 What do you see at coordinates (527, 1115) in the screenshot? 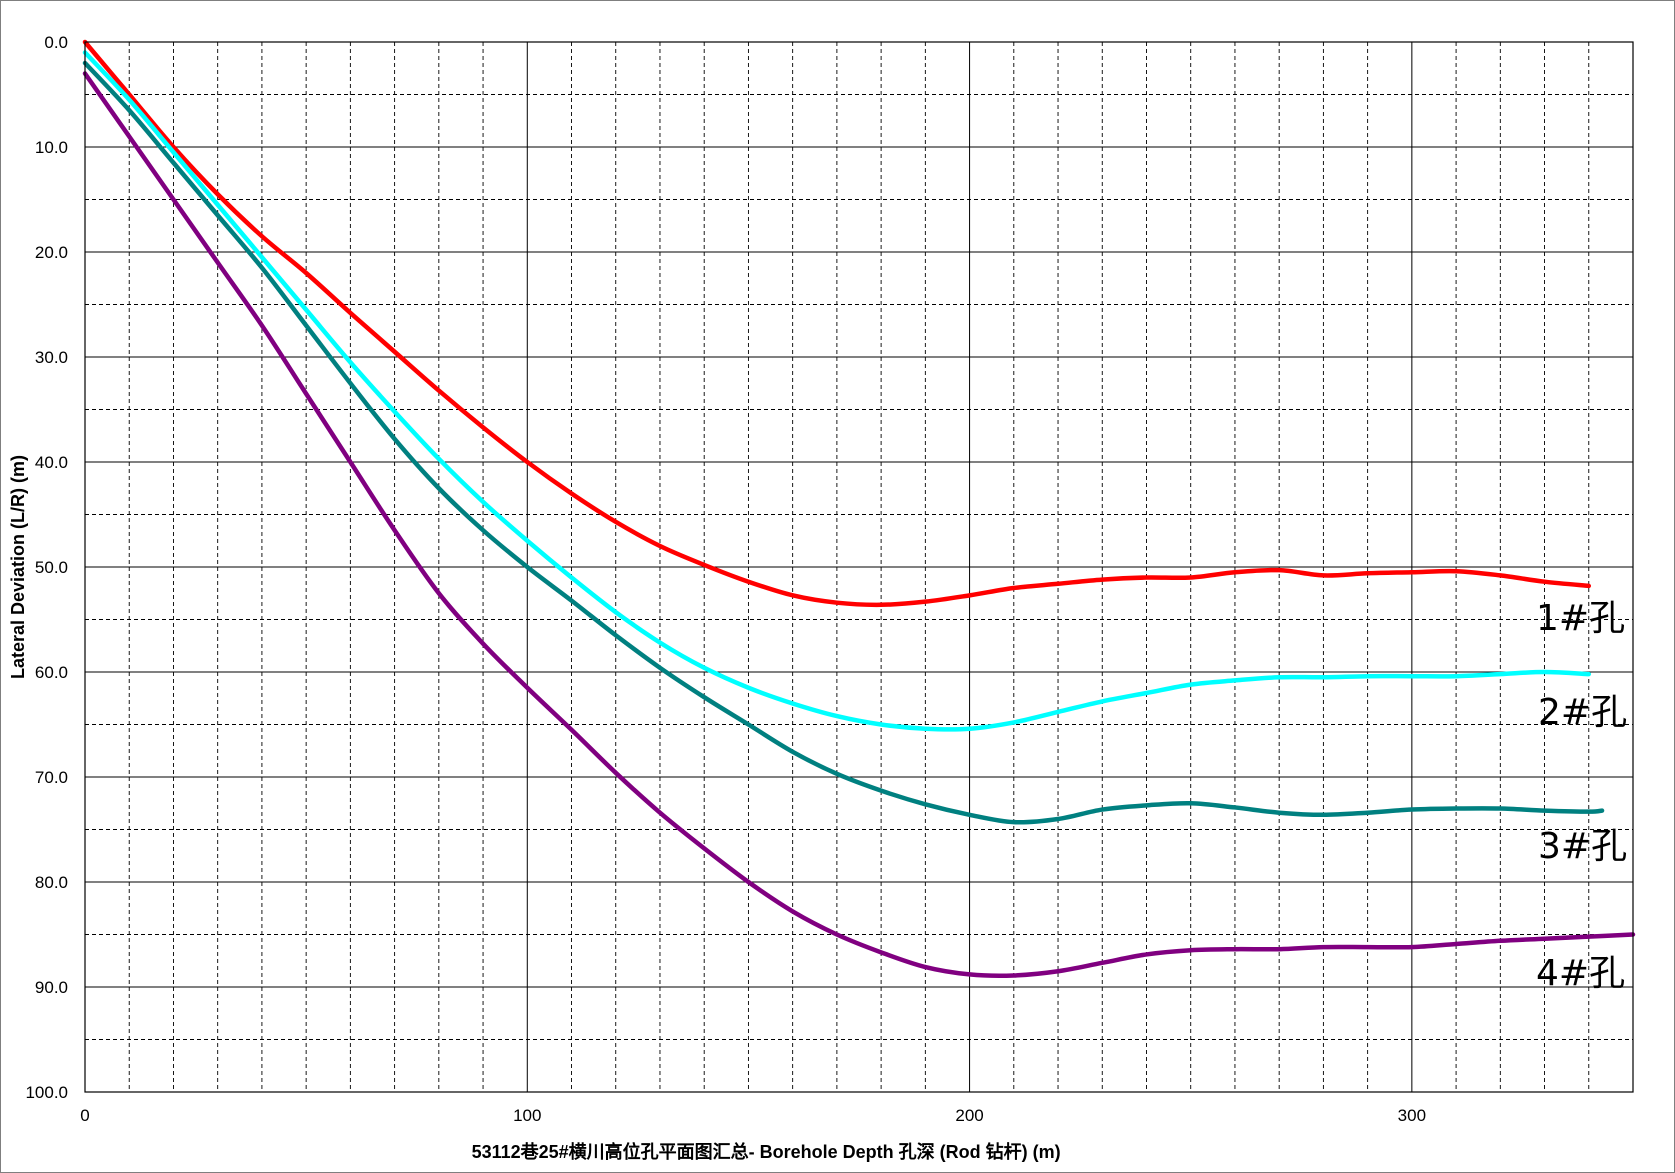
I see `x-tick-label: 100` at bounding box center [527, 1115].